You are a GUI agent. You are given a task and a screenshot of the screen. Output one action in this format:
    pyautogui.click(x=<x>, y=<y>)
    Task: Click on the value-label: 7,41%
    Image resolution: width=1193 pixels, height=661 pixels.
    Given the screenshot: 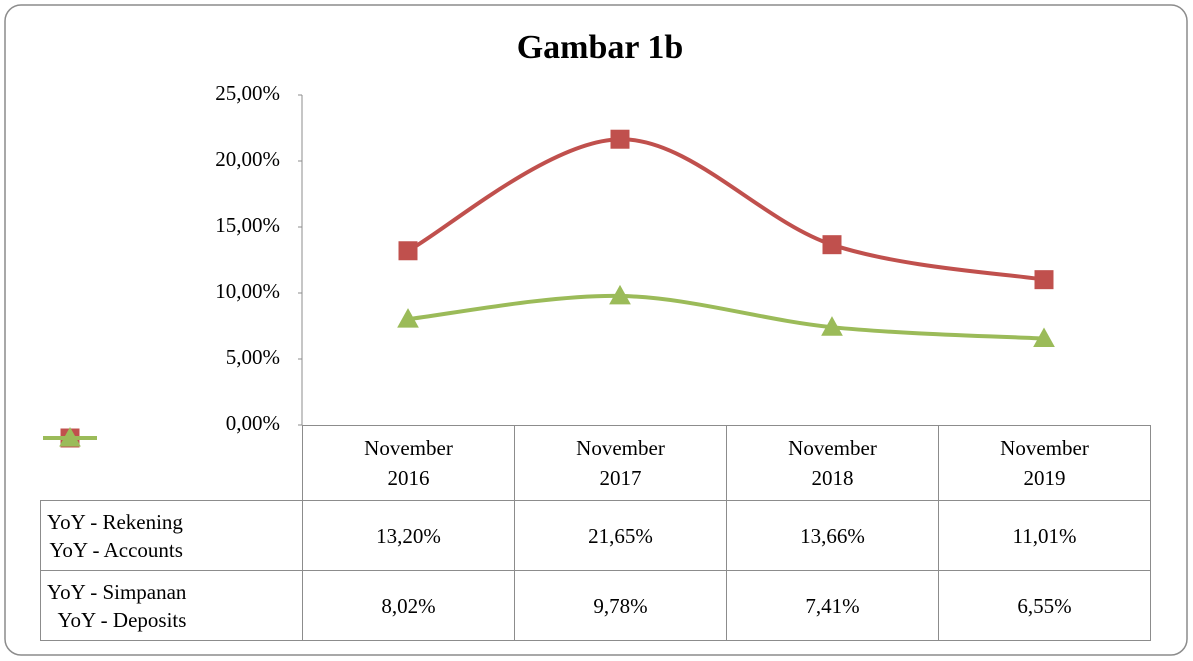 What is the action you would take?
    pyautogui.click(x=832, y=605)
    